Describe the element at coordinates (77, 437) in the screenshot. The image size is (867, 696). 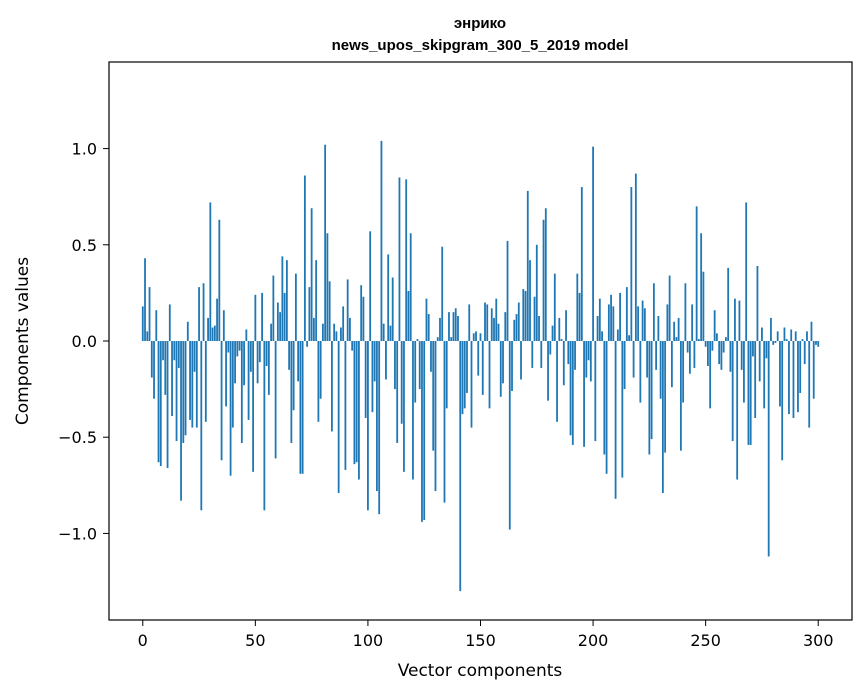
I see `y-tick-label: −0.5` at that location.